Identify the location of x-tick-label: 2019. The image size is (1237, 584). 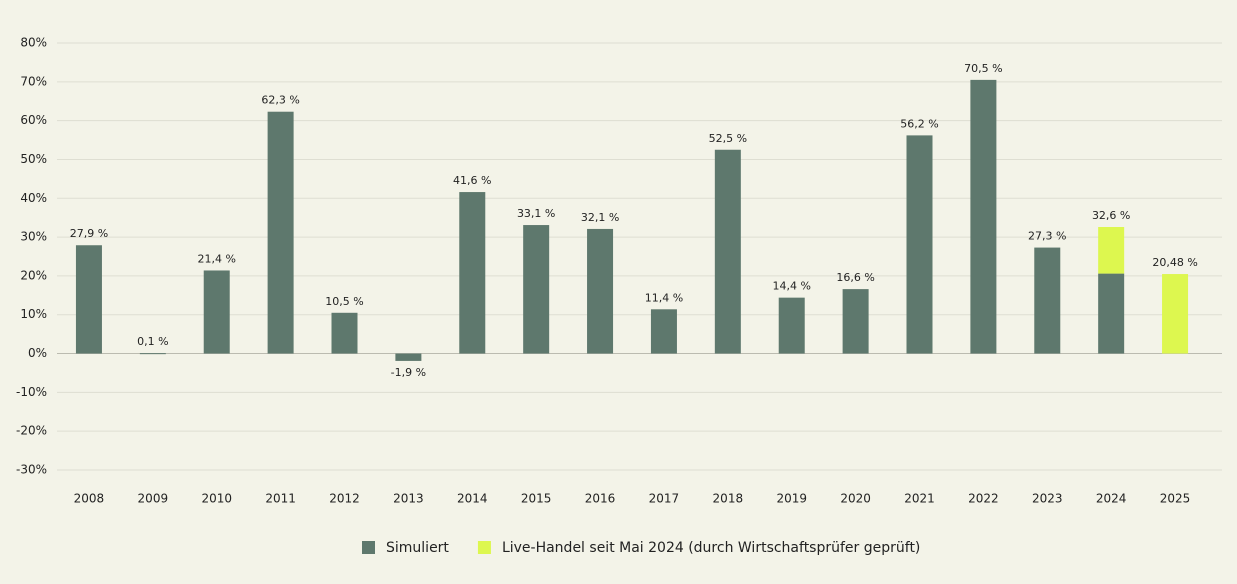
(791, 499).